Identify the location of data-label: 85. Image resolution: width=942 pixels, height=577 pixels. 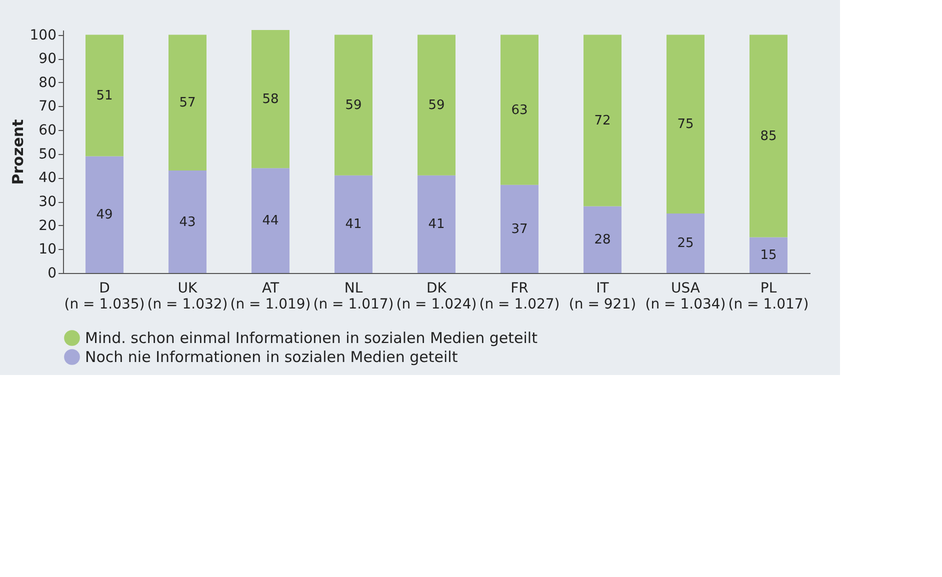
(768, 136).